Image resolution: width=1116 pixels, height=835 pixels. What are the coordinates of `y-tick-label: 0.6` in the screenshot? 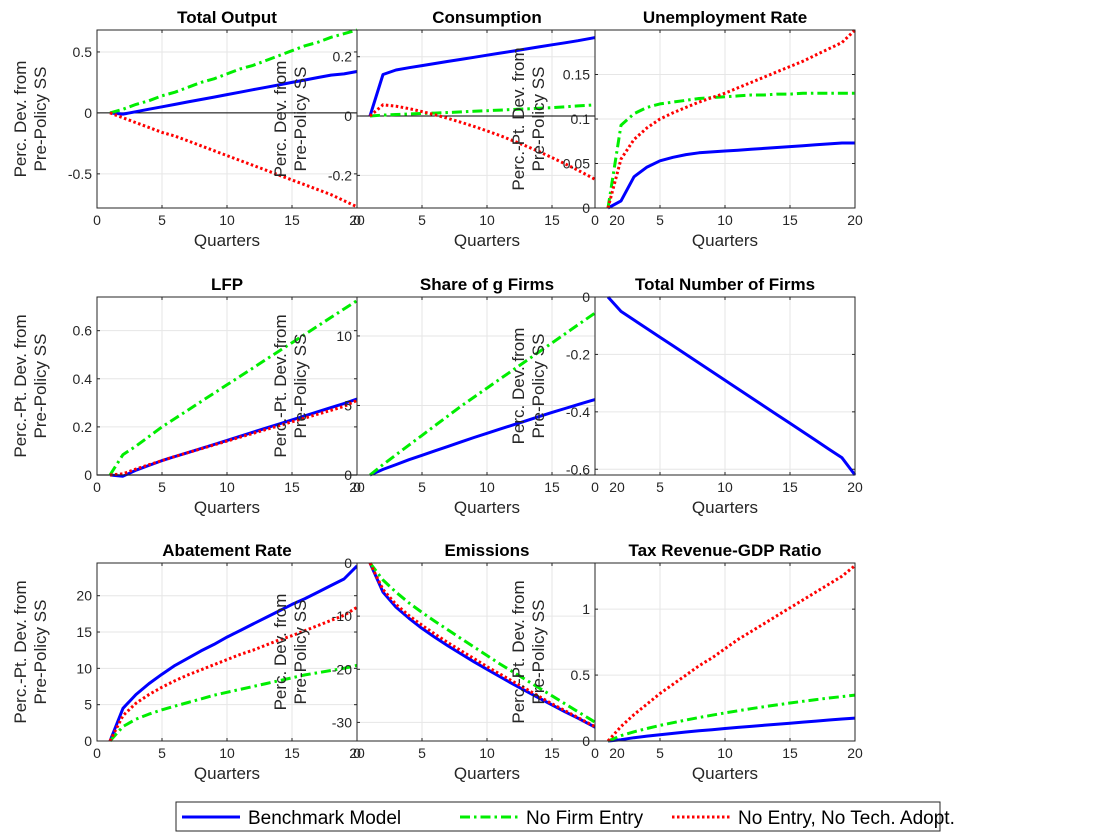 It's located at (83, 331).